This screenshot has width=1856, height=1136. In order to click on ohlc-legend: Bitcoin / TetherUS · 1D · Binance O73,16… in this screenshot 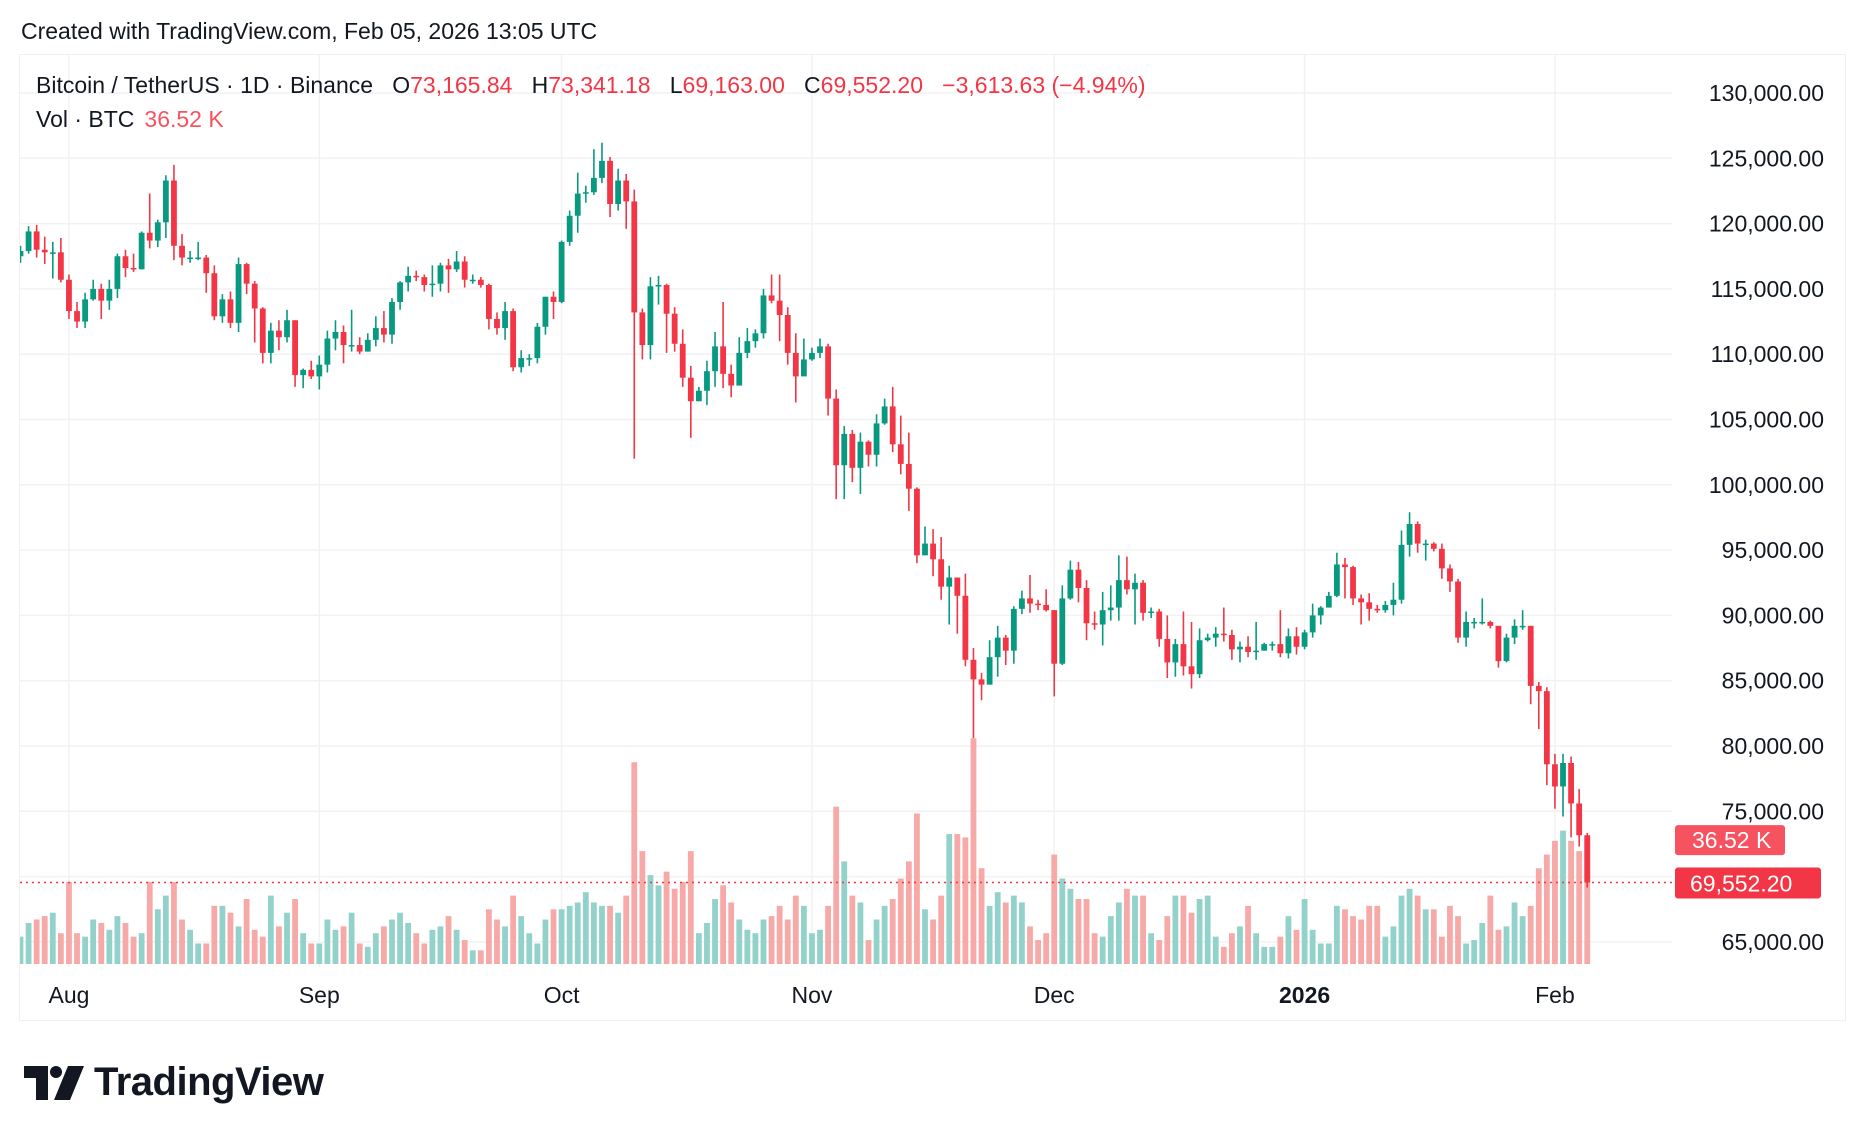, I will do `click(591, 85)`.